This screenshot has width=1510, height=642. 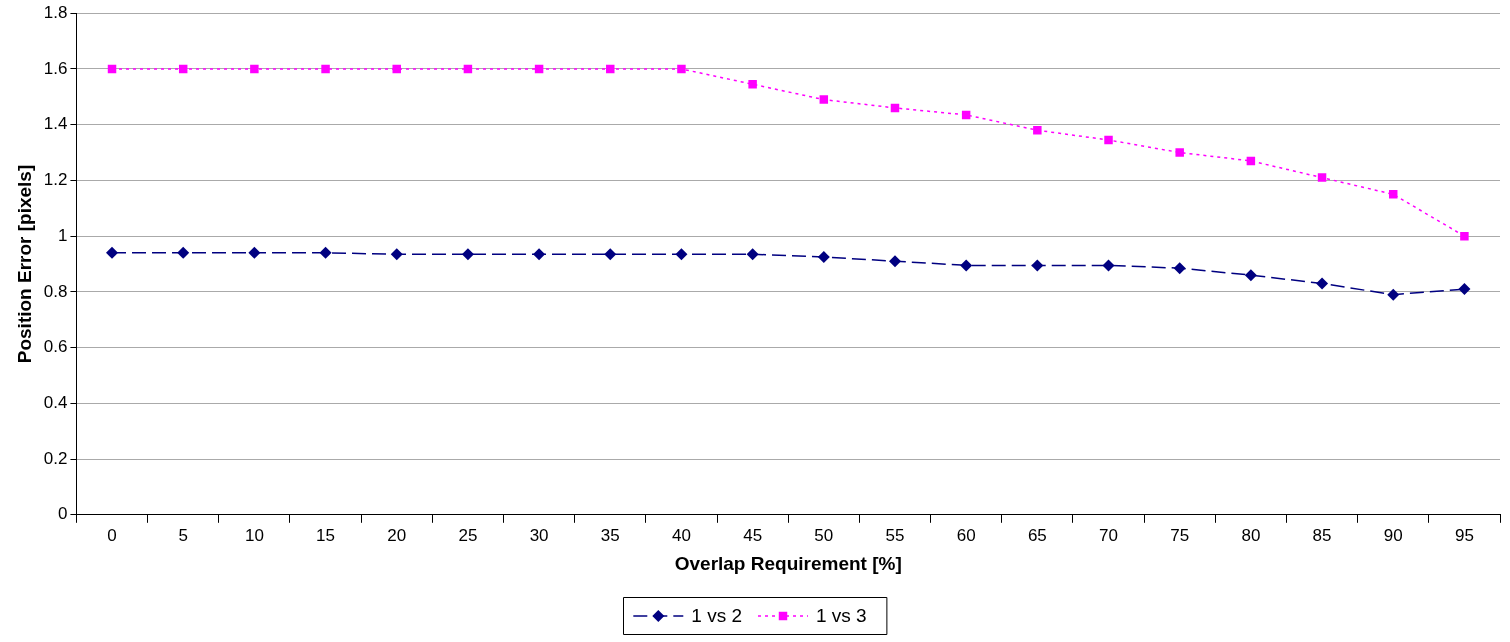 I want to click on x-tick-label: 65, so click(x=1037, y=535).